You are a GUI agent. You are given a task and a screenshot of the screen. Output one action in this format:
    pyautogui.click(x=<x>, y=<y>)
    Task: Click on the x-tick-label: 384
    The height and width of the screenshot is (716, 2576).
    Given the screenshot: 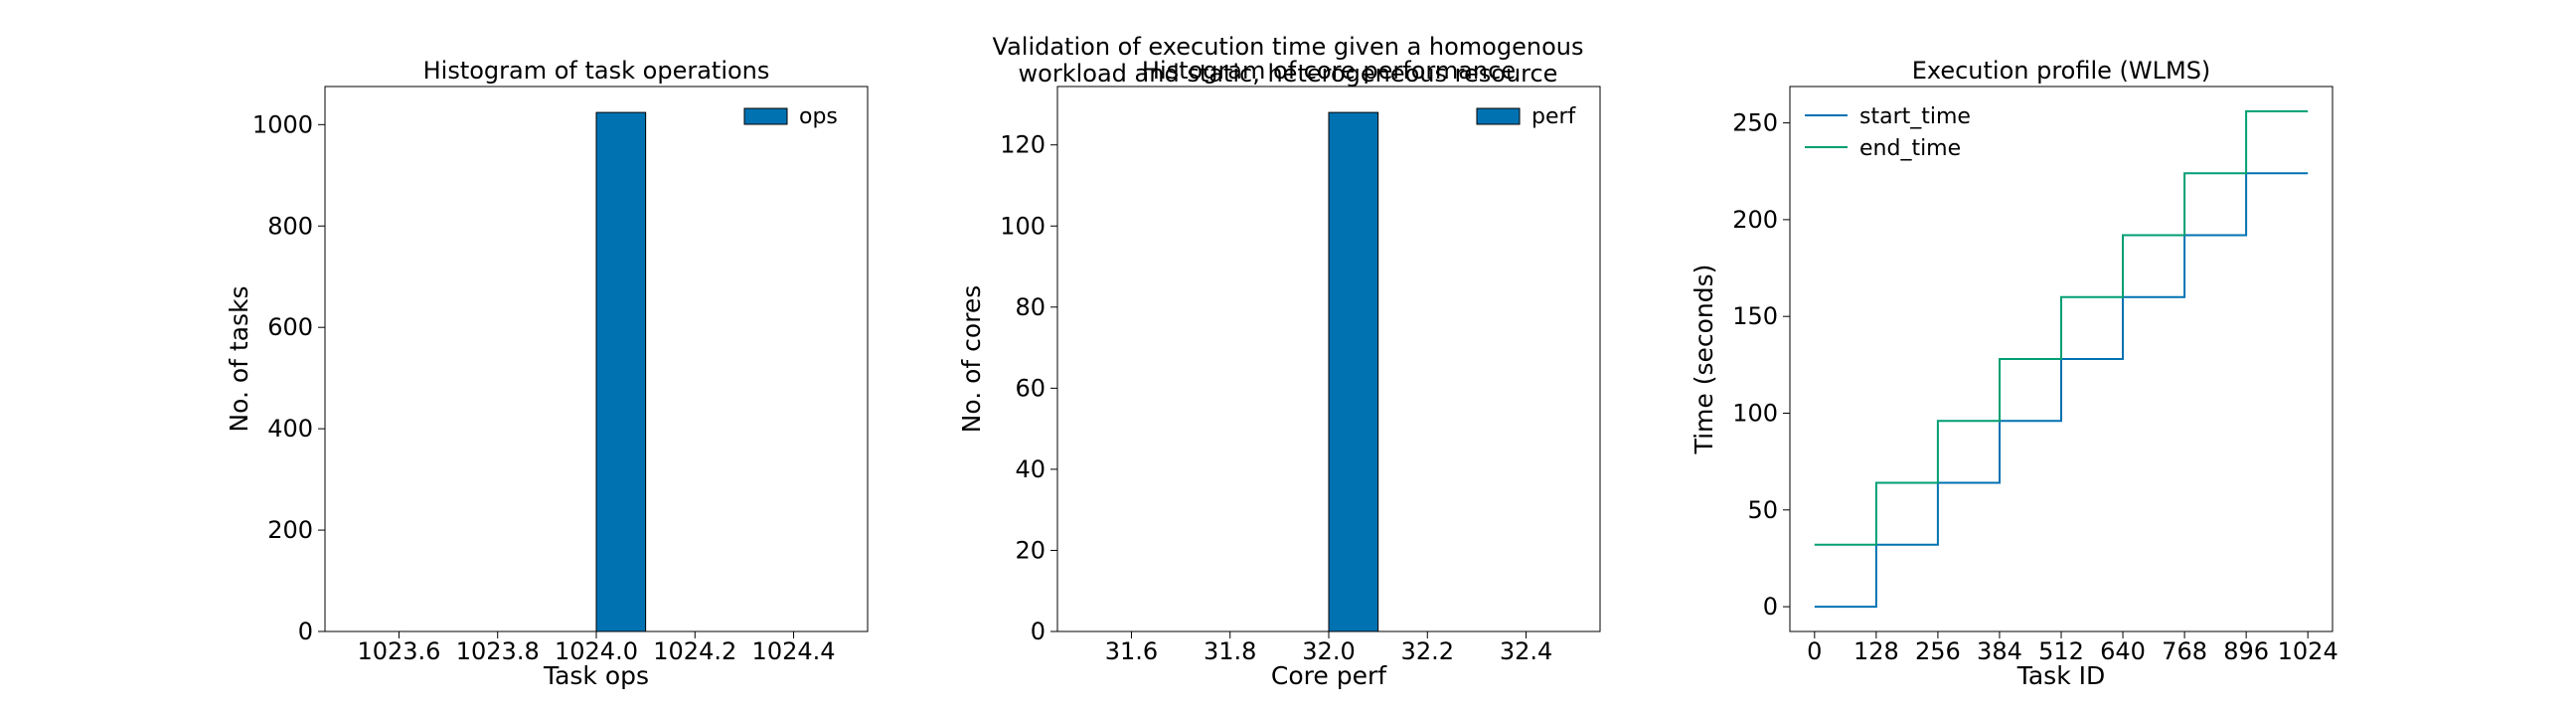 What is the action you would take?
    pyautogui.click(x=1999, y=651)
    